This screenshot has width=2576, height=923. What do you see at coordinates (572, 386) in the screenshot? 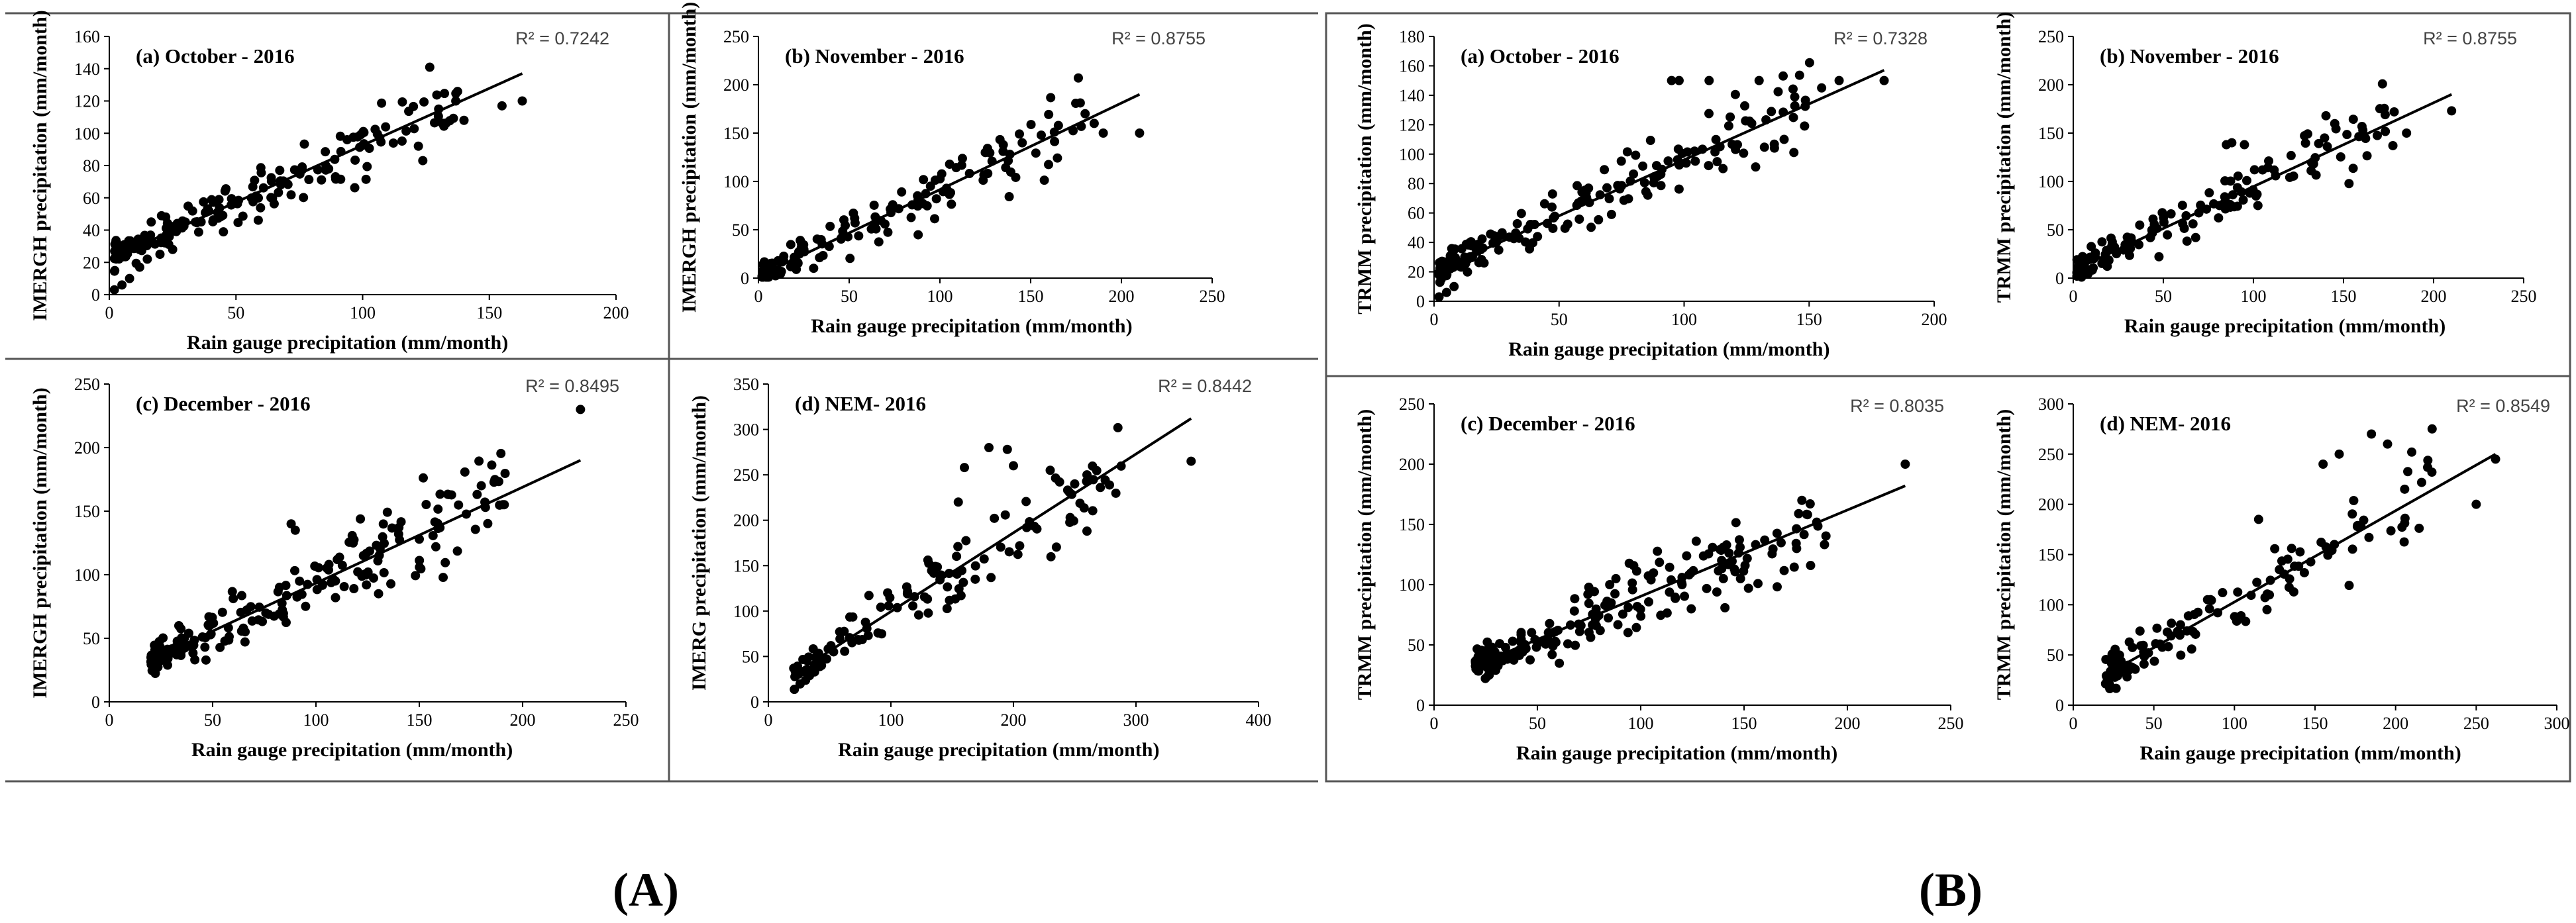
I see `r-squared-label: R² = 0.8495` at bounding box center [572, 386].